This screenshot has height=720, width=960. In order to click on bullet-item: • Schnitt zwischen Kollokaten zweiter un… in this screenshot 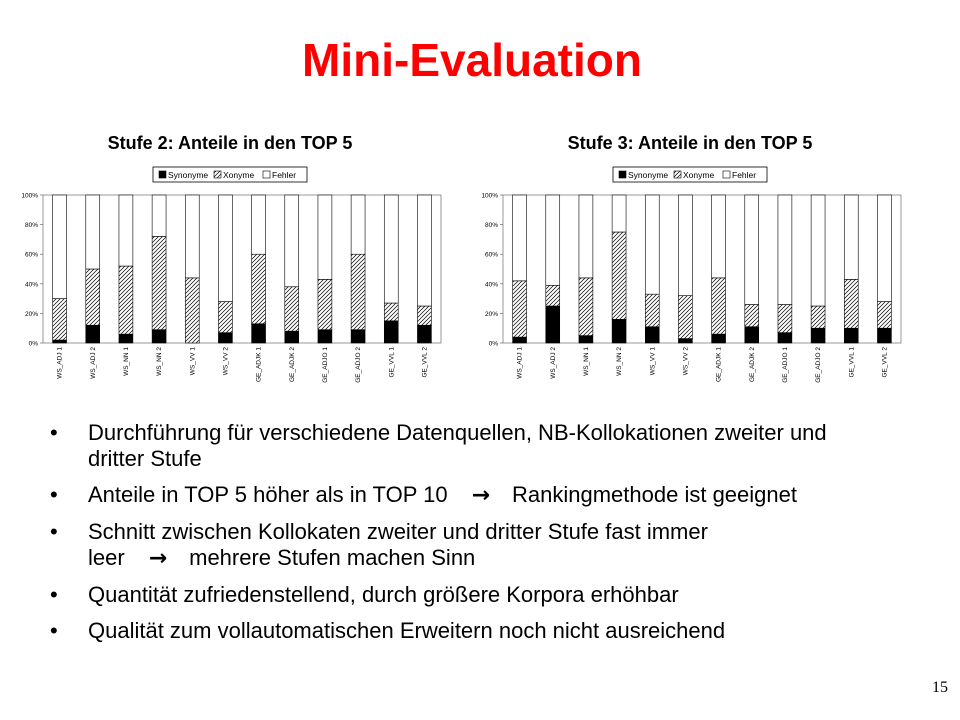, I will do `click(465, 545)`.